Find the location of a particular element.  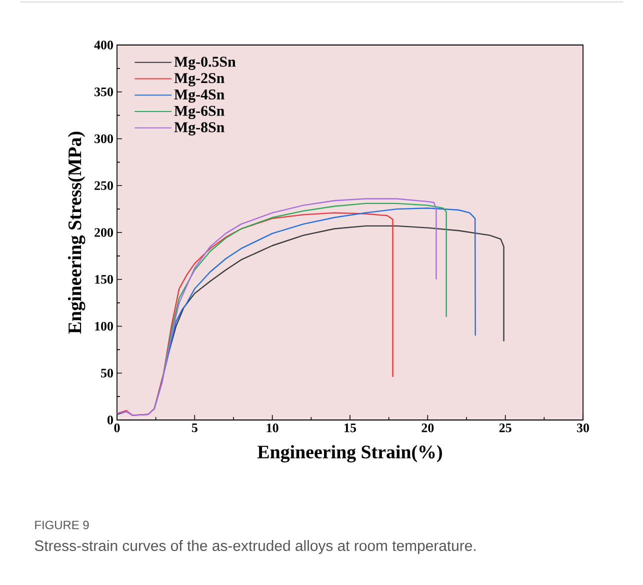

x-tick-label: 20 is located at coordinates (428, 428).